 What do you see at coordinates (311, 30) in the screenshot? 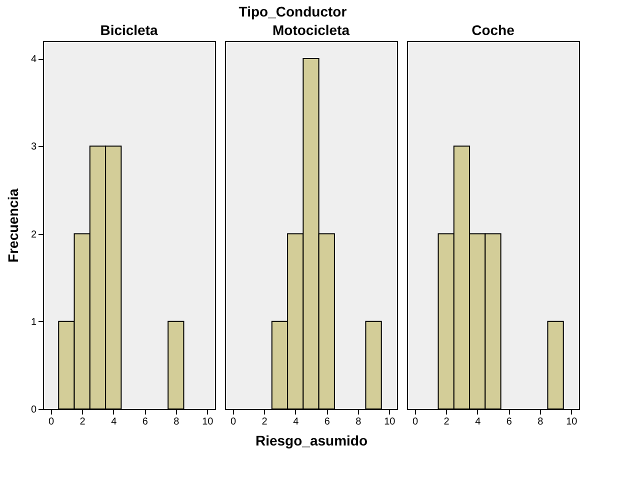
I see `chart-title: Motocicleta` at bounding box center [311, 30].